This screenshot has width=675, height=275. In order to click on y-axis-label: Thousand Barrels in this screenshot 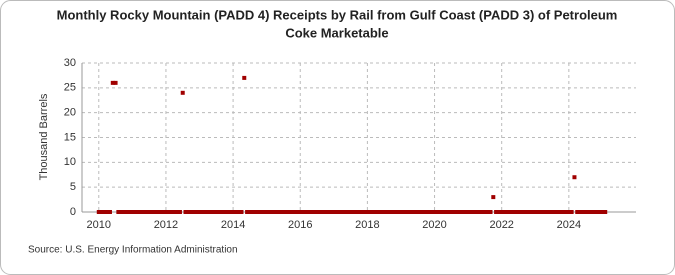, I will do `click(44, 136)`.